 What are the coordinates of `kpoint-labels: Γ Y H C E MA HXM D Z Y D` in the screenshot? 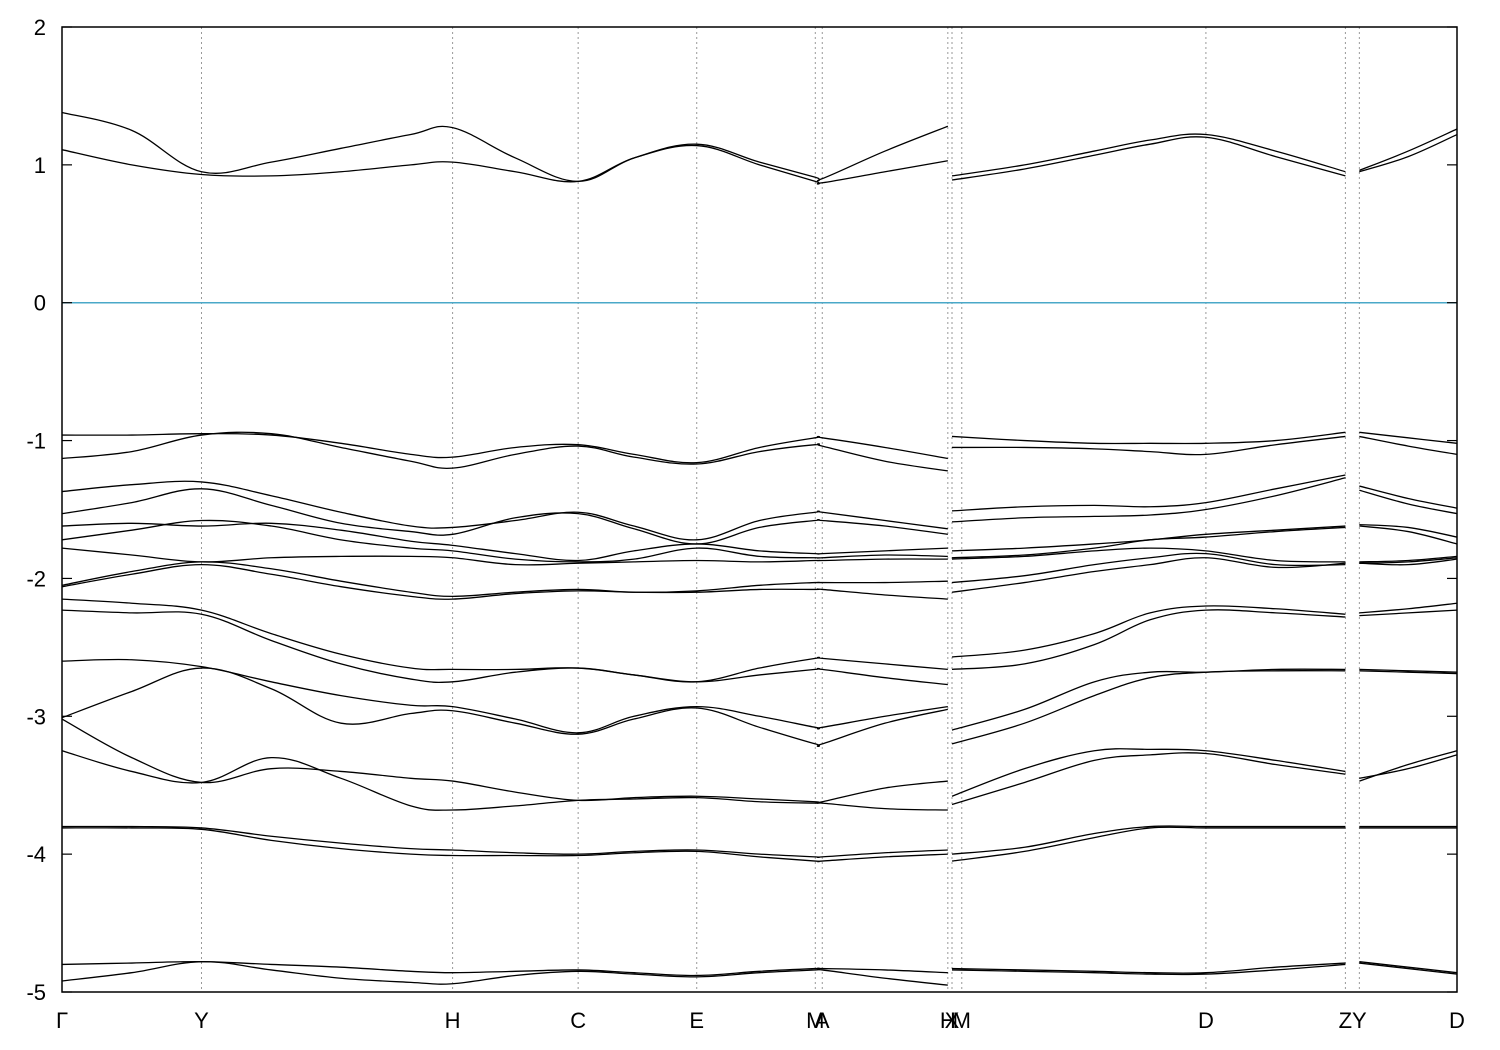 It's located at (760, 1020).